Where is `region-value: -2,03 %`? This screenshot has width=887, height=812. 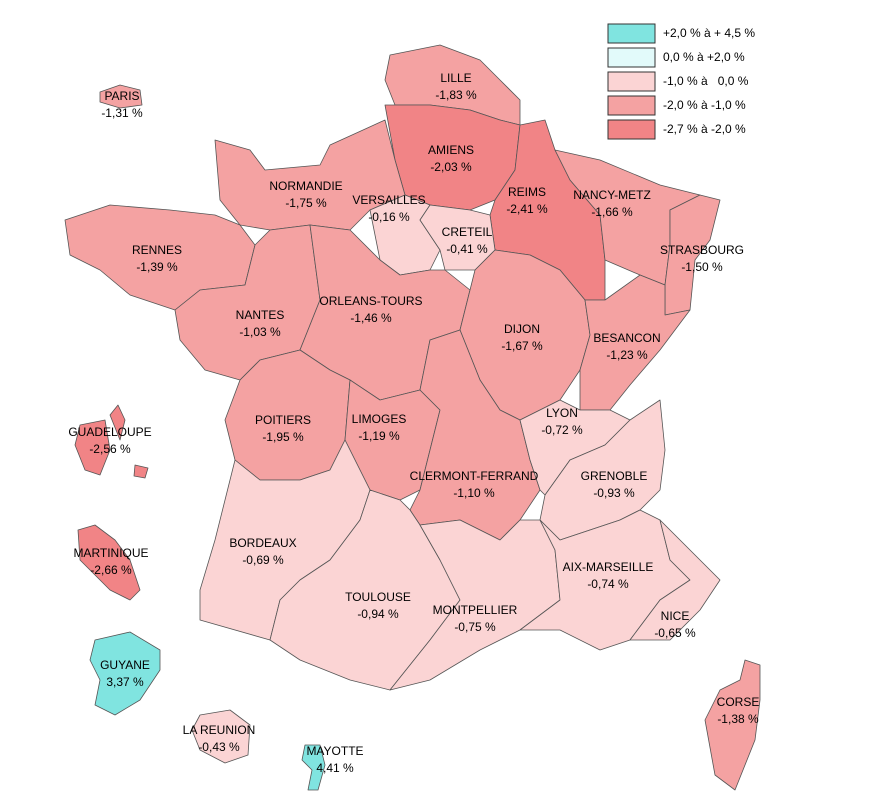
region-value: -2,03 % is located at coordinates (451, 167).